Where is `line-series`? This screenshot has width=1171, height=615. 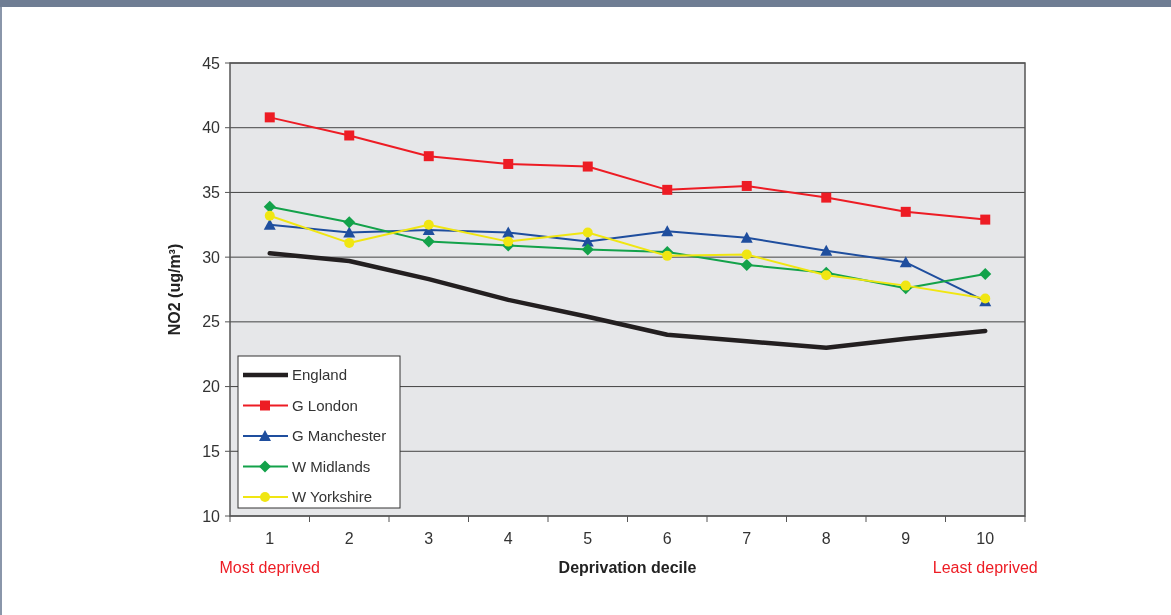
line-series is located at coordinates (627, 300).